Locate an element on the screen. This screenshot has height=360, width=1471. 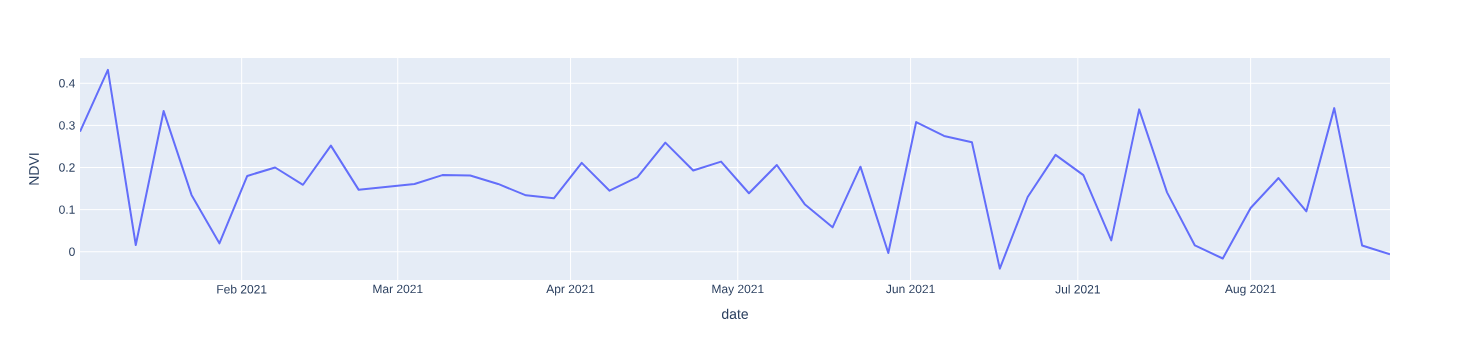
y-tick-label: 0.3 is located at coordinates (67, 125).